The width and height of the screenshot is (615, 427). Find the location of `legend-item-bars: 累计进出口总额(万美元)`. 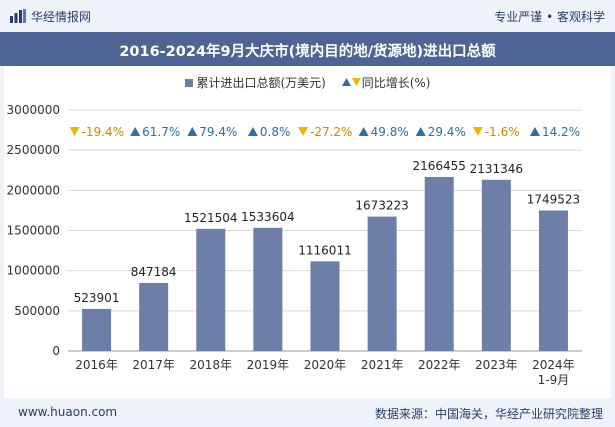

legend-item-bars: 累计进出口总额(万美元) is located at coordinates (255, 82).